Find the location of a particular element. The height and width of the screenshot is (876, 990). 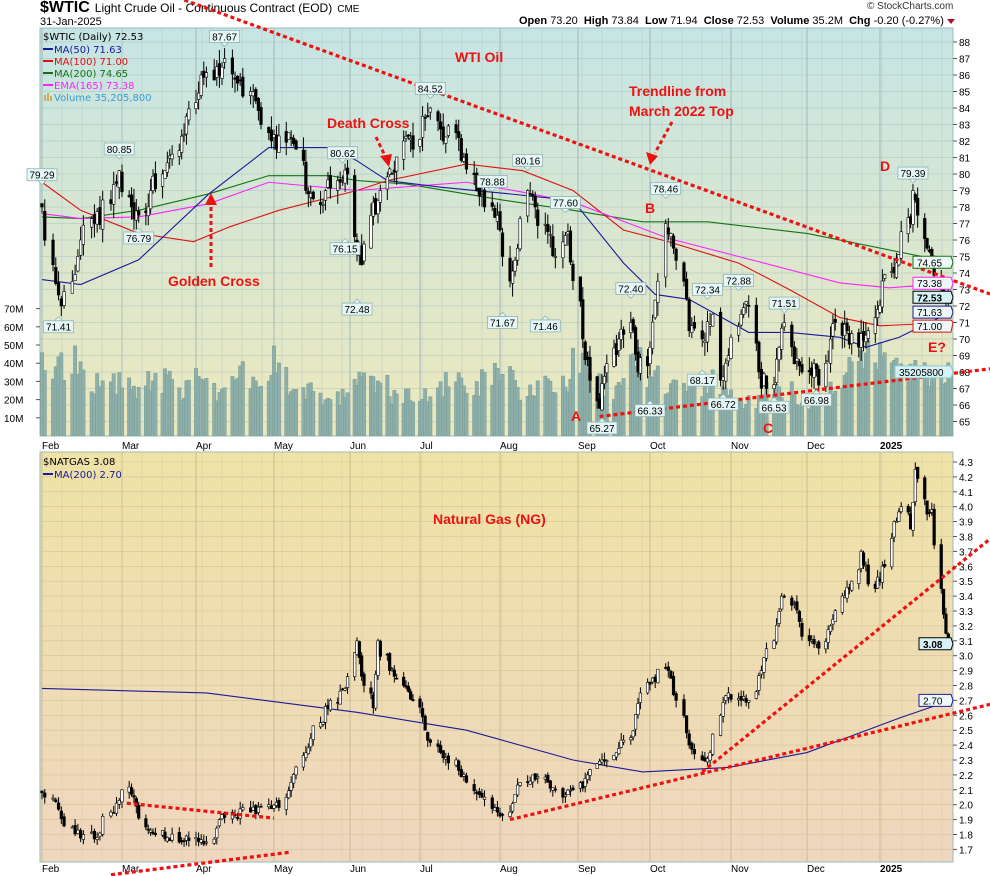

natgas-legend: $NATGAS 3.08 MA(200) 2.70 is located at coordinates (82, 469).